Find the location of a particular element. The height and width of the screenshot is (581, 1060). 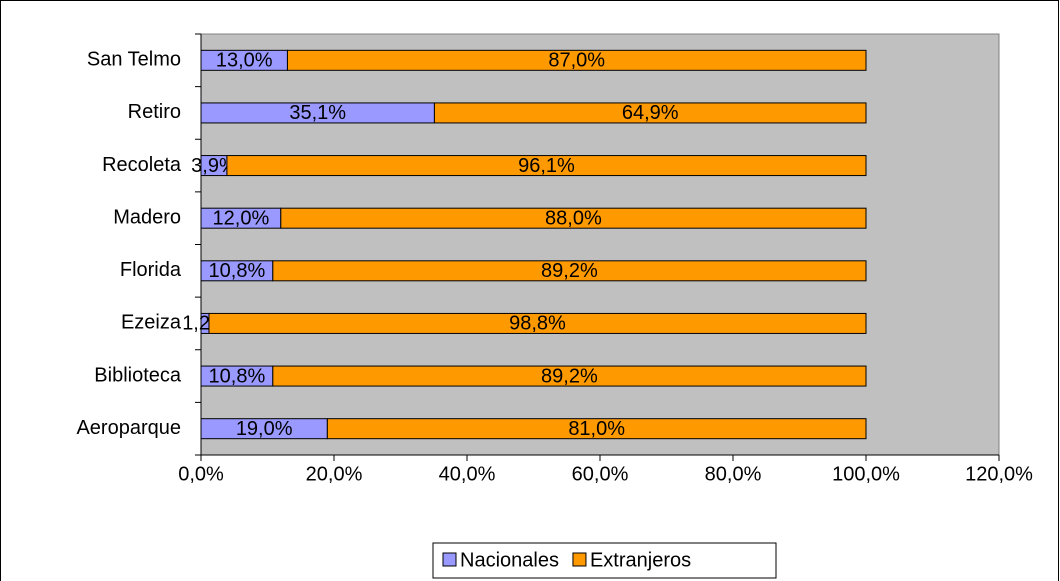

x-tick-label: 80,0% is located at coordinates (733, 474).